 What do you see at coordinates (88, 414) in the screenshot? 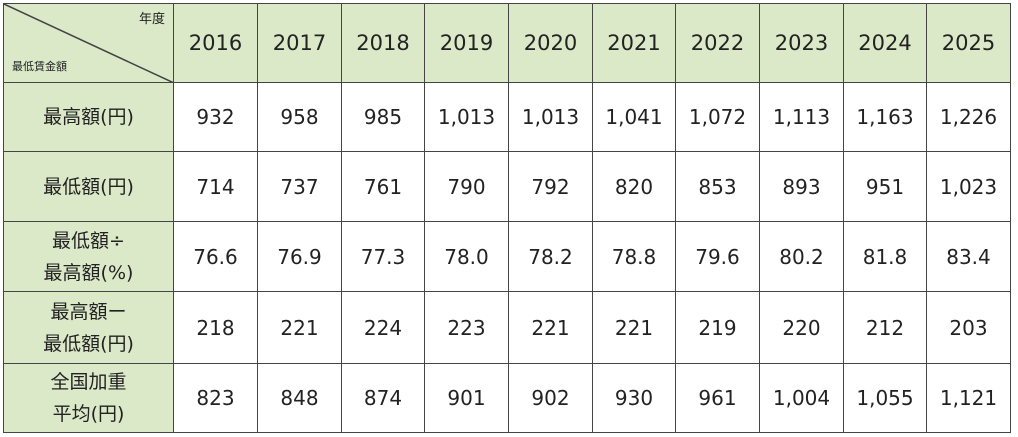
I see `row-header-line: 平均(円)` at bounding box center [88, 414].